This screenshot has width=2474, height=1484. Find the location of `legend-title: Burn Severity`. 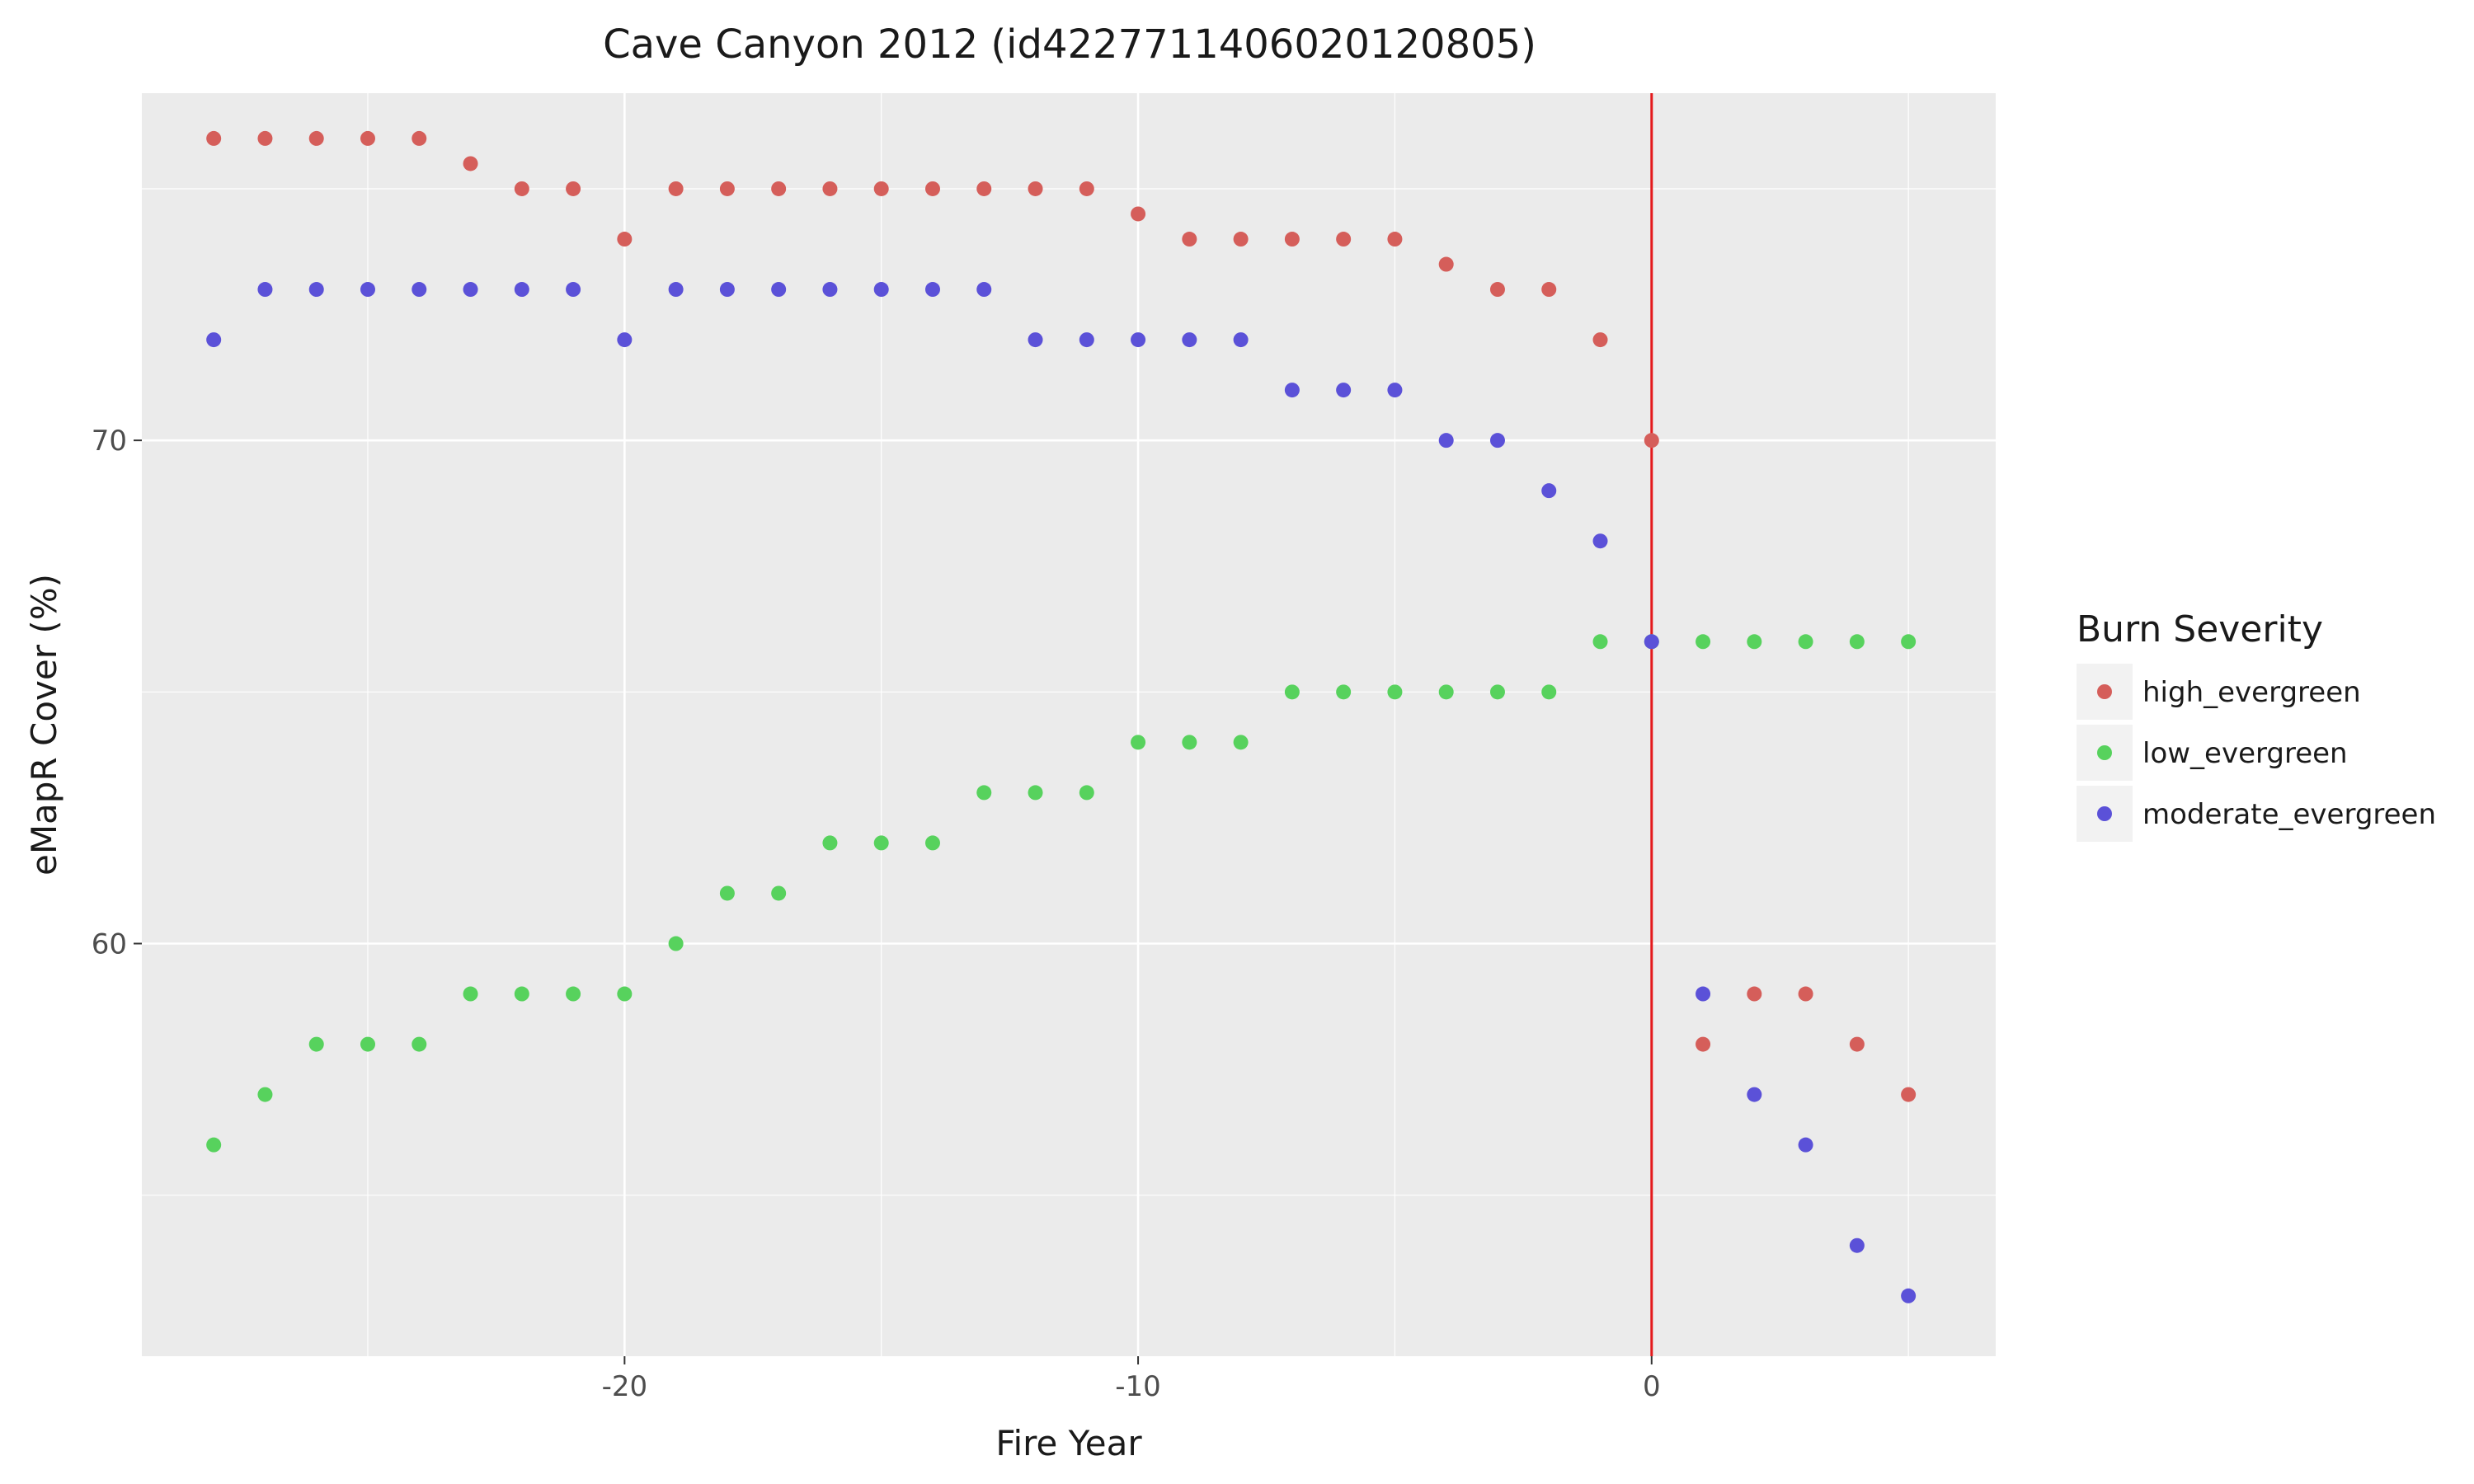

legend-title: Burn Severity is located at coordinates (2200, 629).